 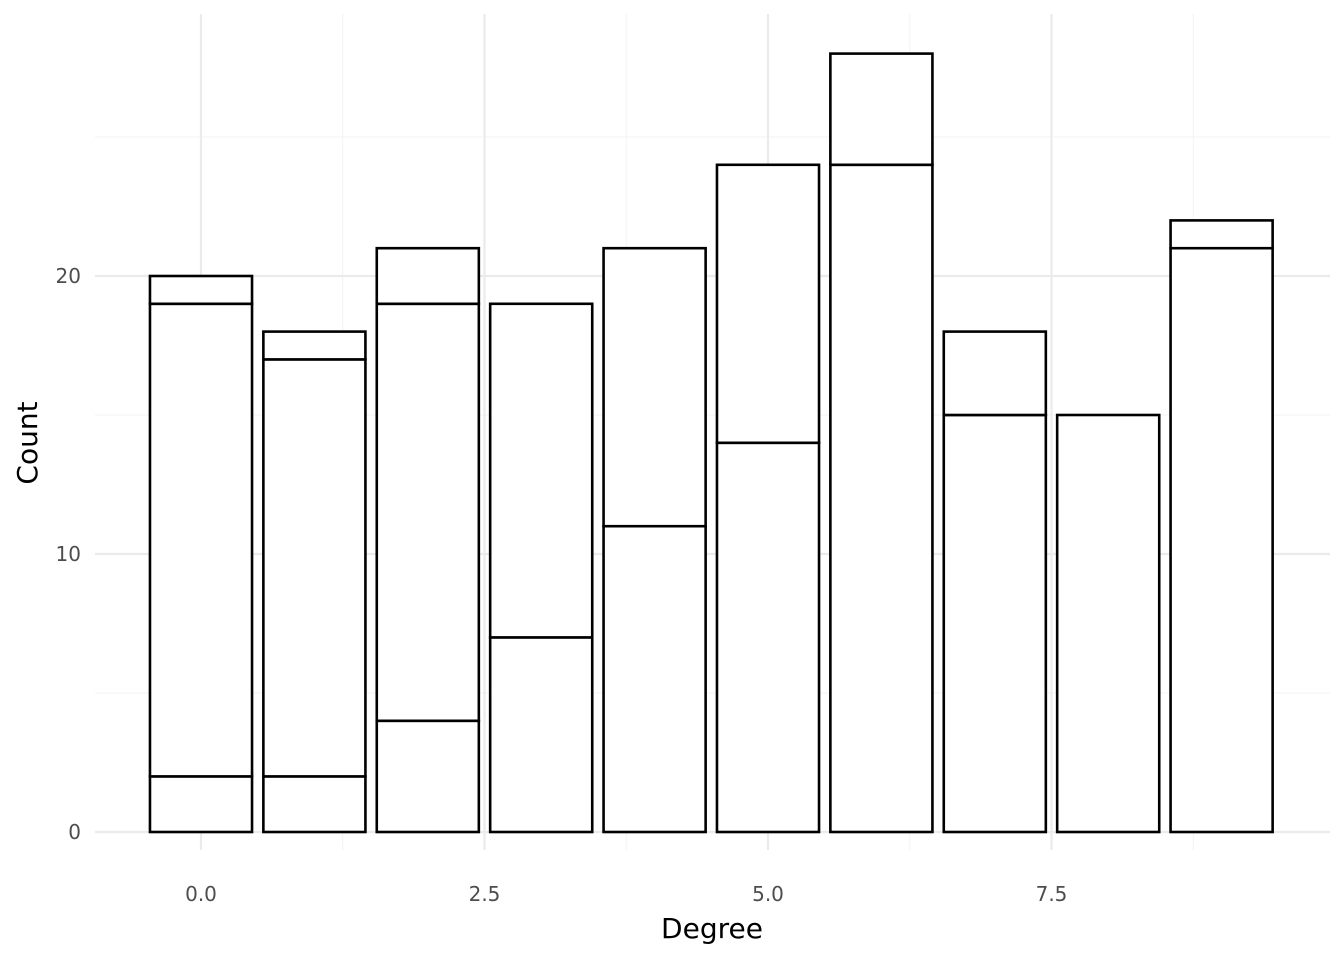 What do you see at coordinates (74, 832) in the screenshot?
I see `y-tick-label: 0` at bounding box center [74, 832].